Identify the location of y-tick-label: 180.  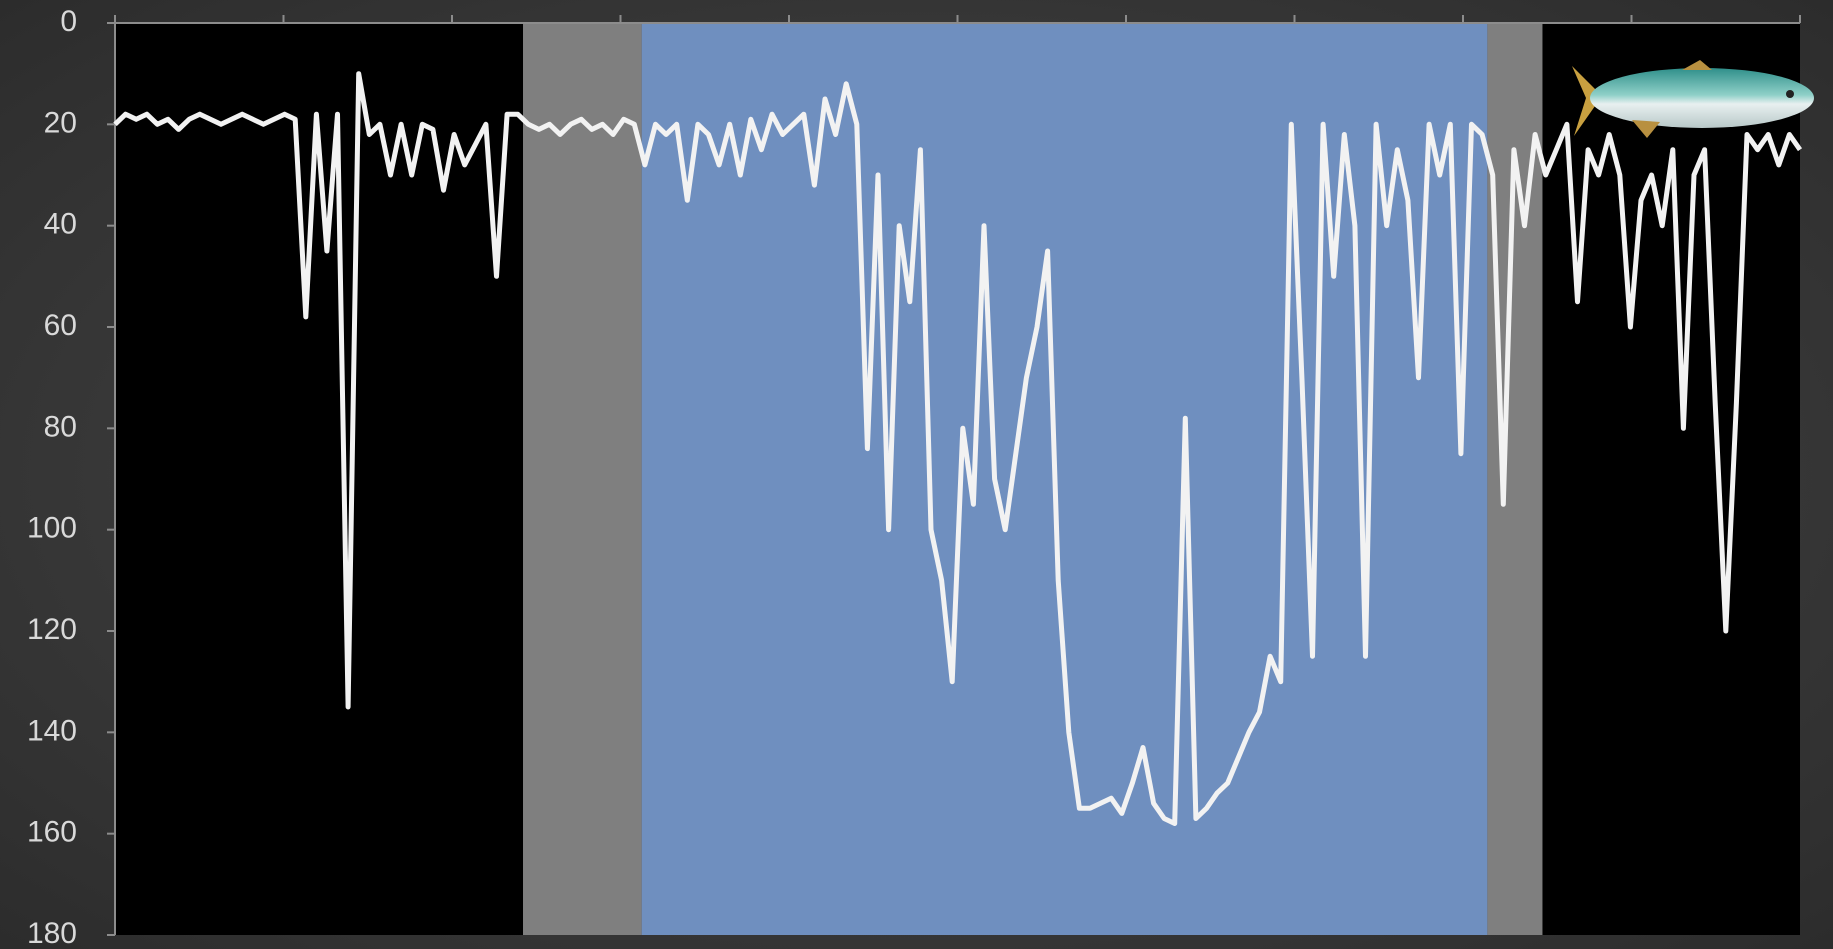
(52, 933).